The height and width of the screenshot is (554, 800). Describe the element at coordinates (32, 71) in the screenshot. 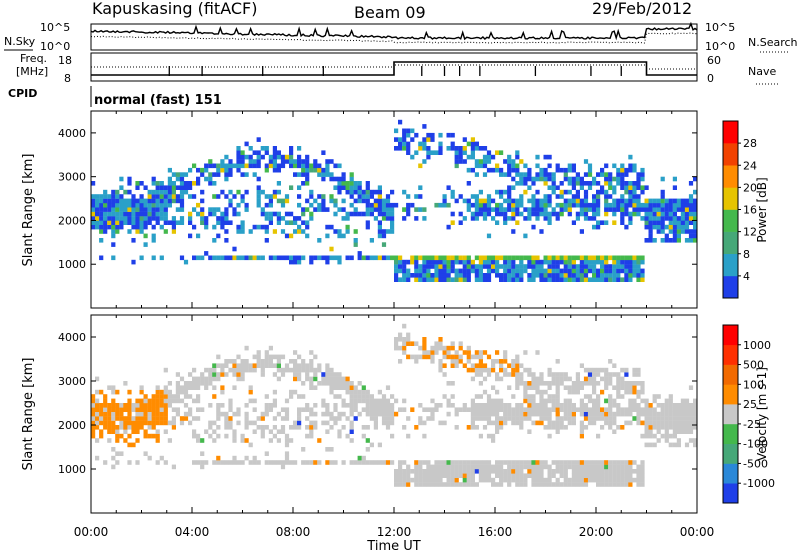

I see `freq-unit: [MHz]` at that location.